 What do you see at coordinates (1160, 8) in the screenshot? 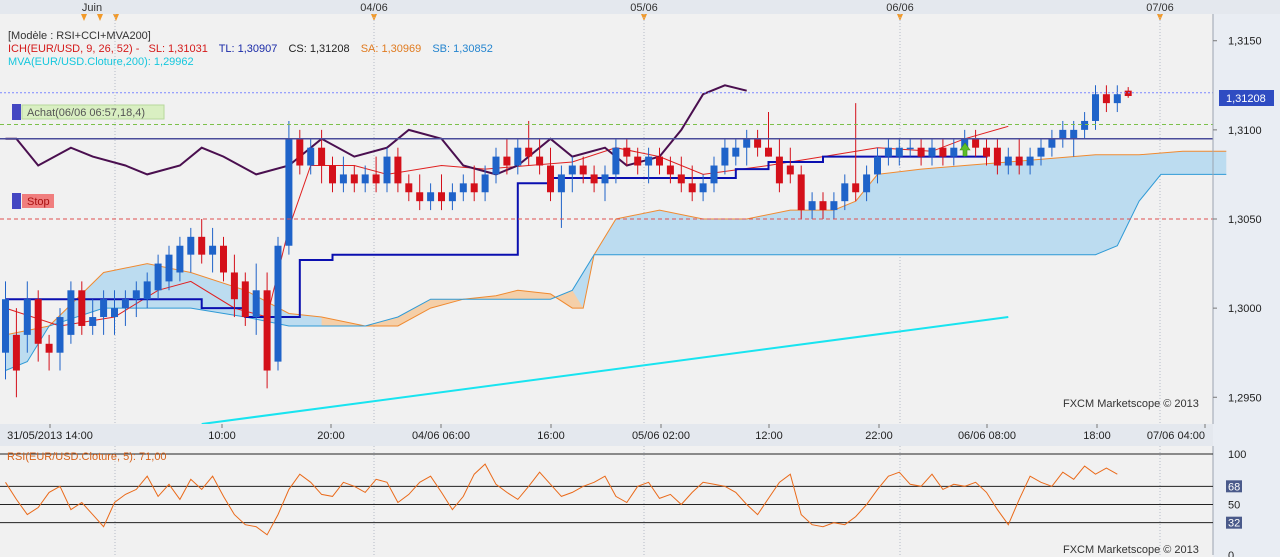
I see `top-date-label: 07/06` at bounding box center [1160, 8].